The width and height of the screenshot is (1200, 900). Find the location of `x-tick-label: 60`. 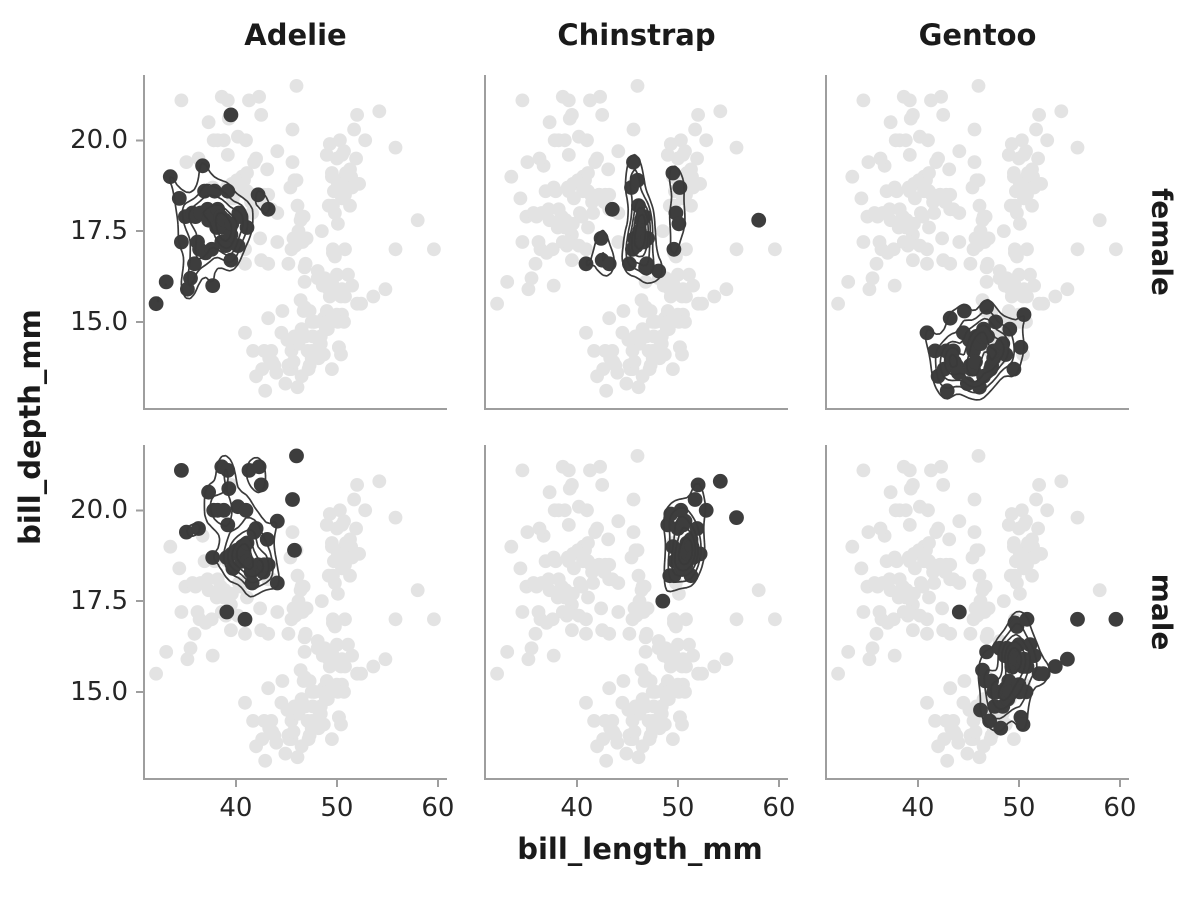

x-tick-label: 60 is located at coordinates (438, 808).